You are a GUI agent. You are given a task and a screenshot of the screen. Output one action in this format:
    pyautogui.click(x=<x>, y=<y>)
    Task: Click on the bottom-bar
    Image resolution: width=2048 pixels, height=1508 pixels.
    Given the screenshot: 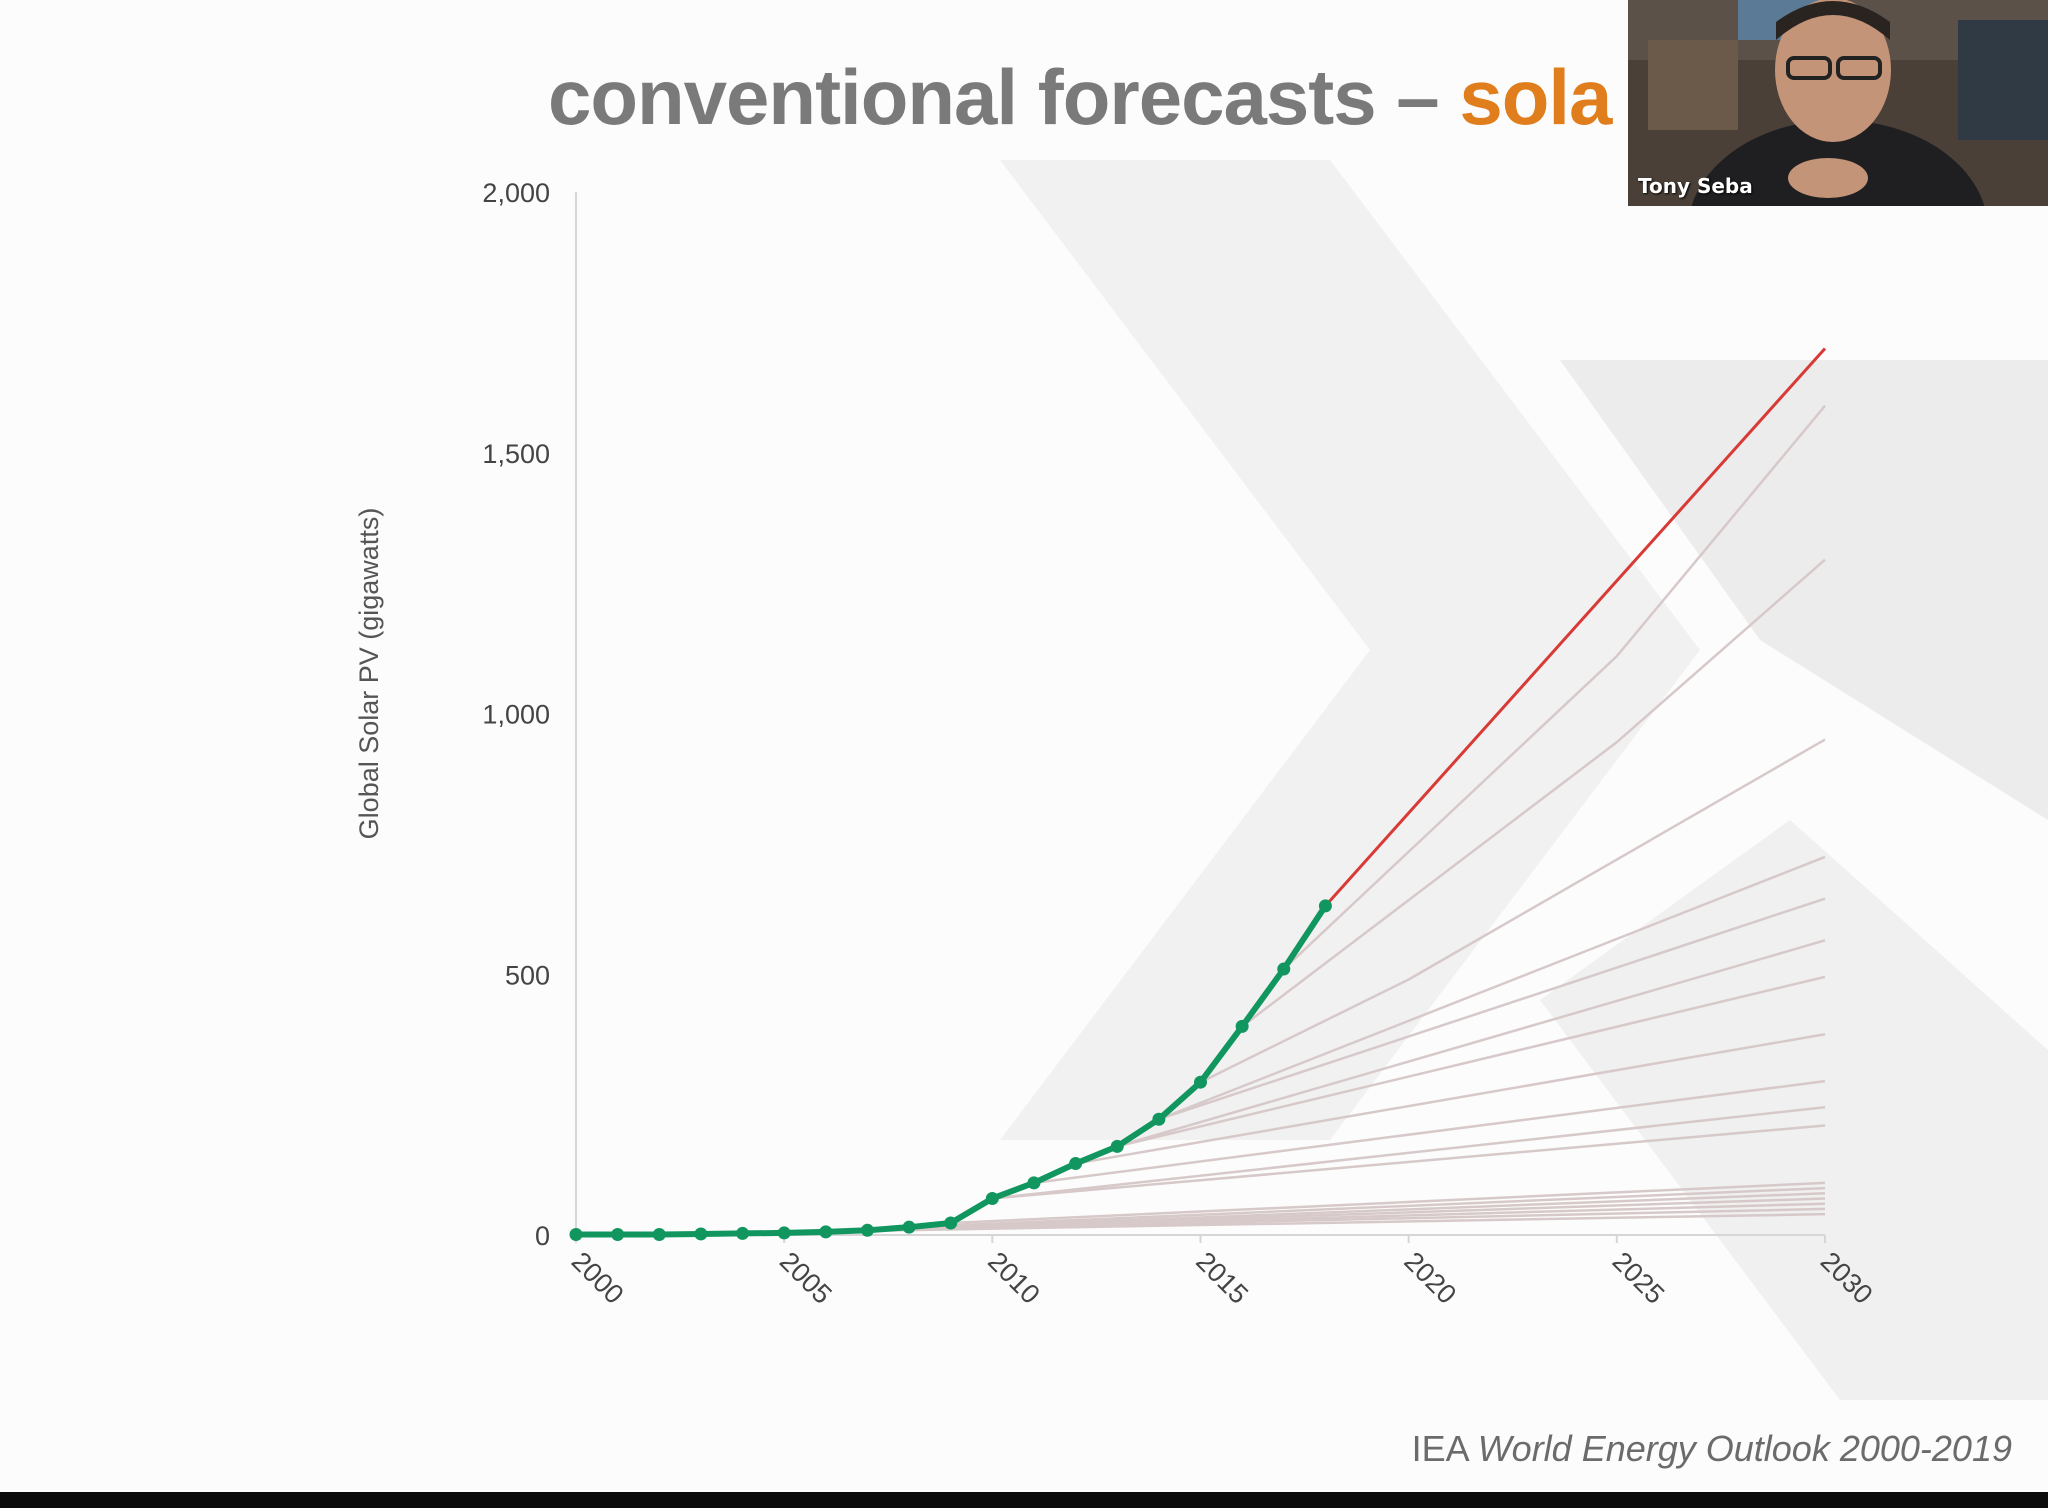 What is the action you would take?
    pyautogui.click(x=1024, y=1500)
    